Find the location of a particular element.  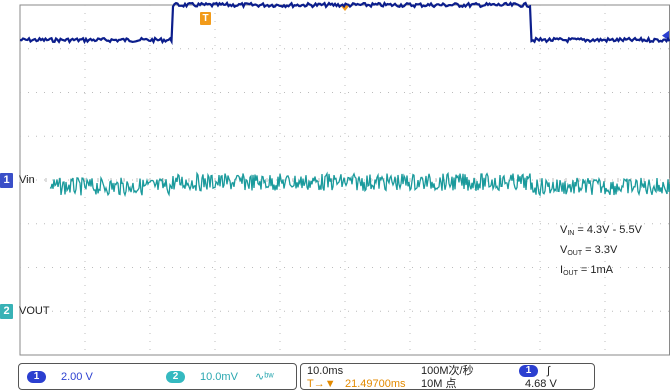

trigger-position-marker: T is located at coordinates (205, 18).